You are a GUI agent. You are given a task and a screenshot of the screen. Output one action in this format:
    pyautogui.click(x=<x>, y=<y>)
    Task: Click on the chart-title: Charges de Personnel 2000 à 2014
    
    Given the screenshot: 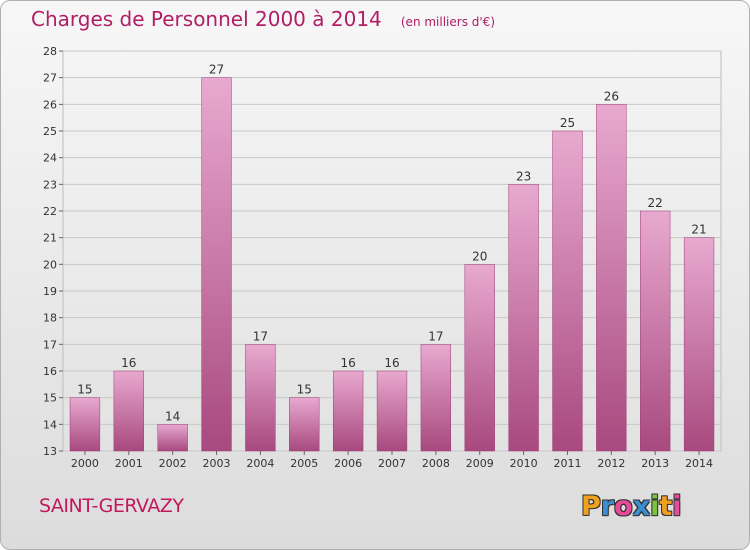 What is the action you would take?
    pyautogui.click(x=206, y=19)
    